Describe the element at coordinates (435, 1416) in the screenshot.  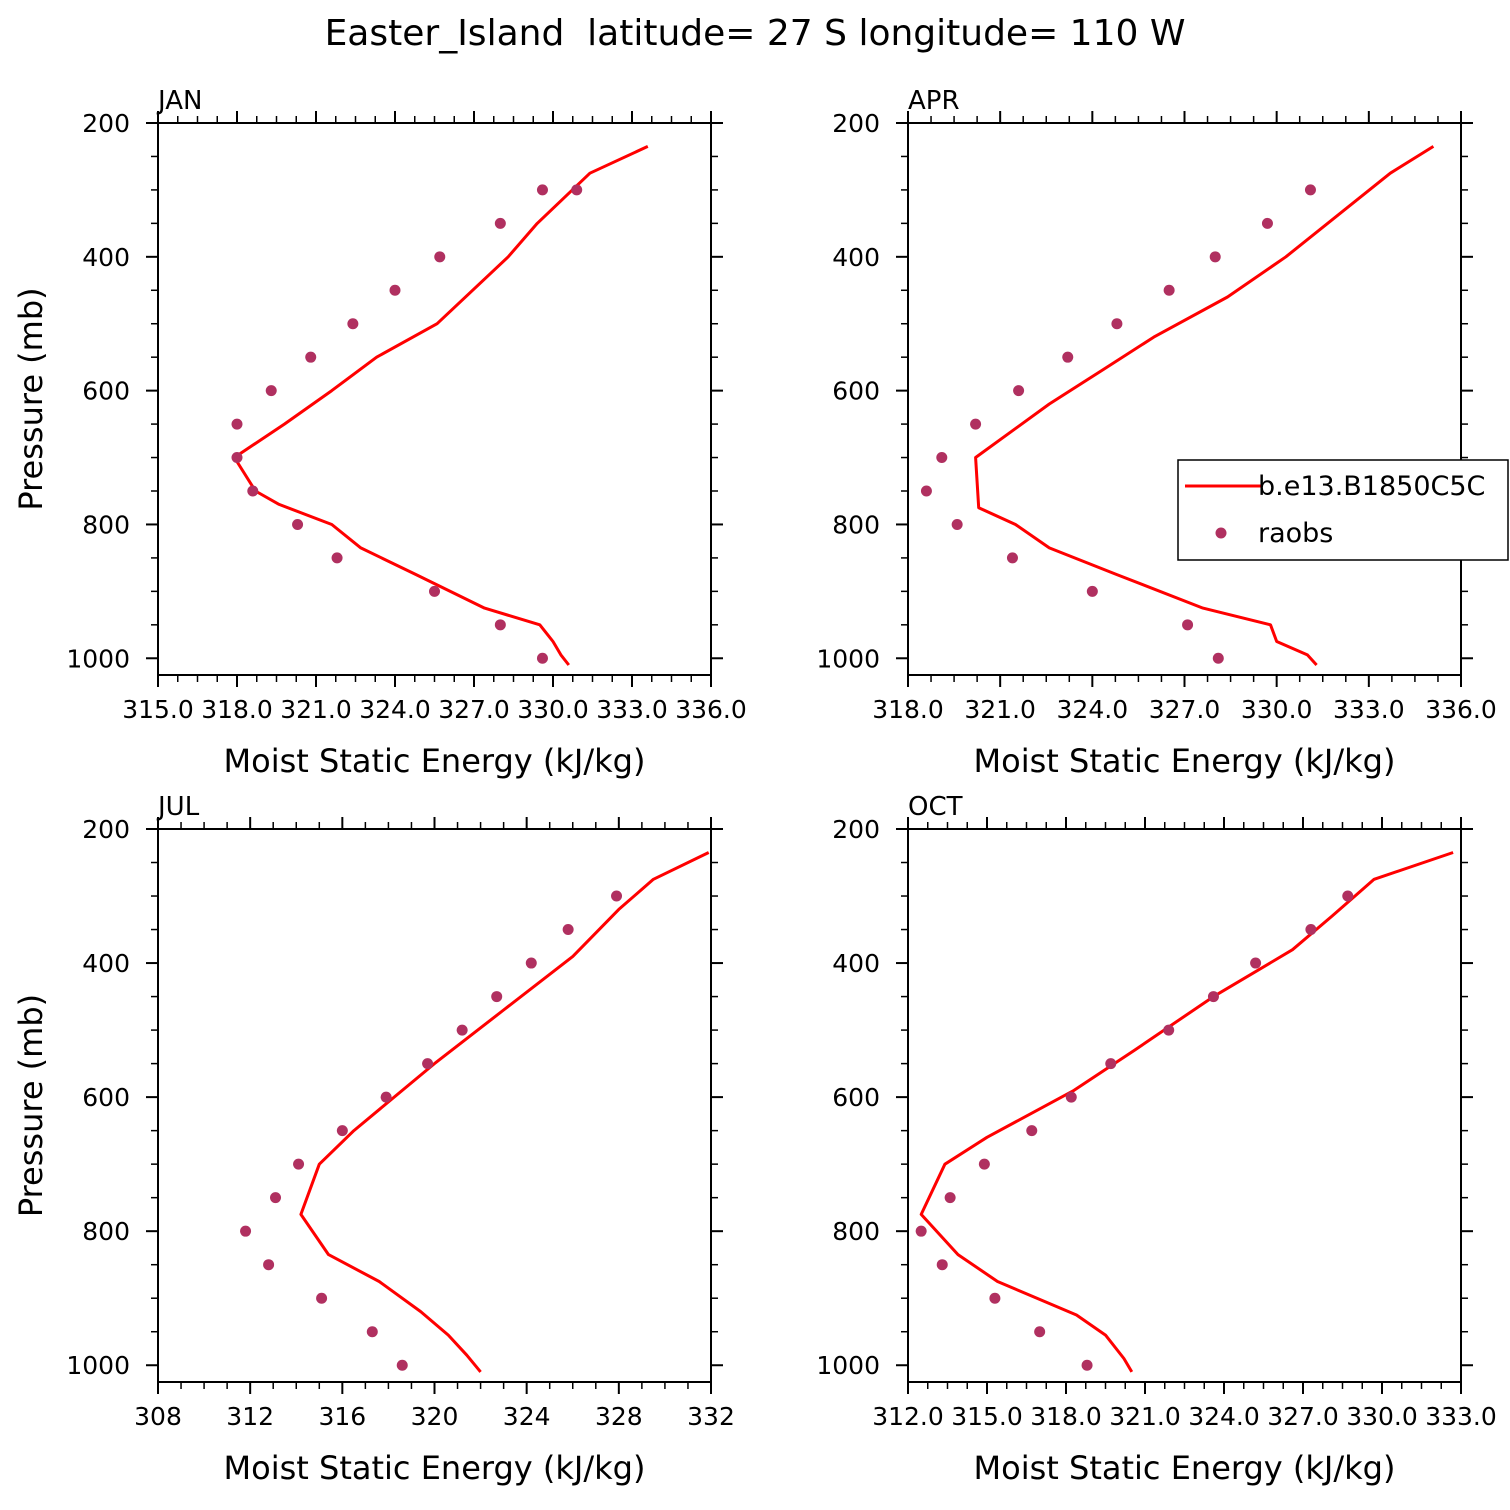
I see `x-tick-label: 320` at that location.